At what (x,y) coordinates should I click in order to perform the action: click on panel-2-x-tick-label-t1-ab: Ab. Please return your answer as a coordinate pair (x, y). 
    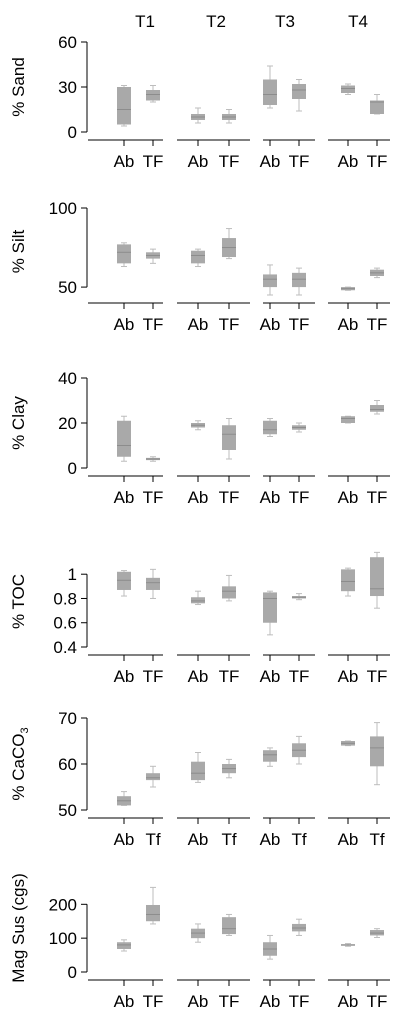
    Looking at the image, I should click on (124, 324).